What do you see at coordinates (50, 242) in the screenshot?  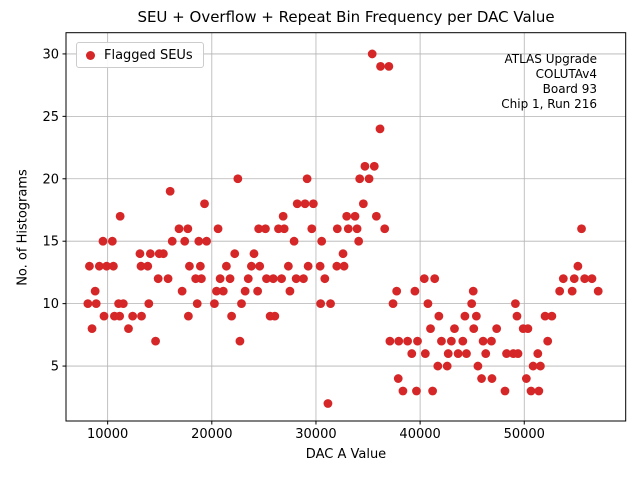 I see `y-tick-label: 15` at bounding box center [50, 242].